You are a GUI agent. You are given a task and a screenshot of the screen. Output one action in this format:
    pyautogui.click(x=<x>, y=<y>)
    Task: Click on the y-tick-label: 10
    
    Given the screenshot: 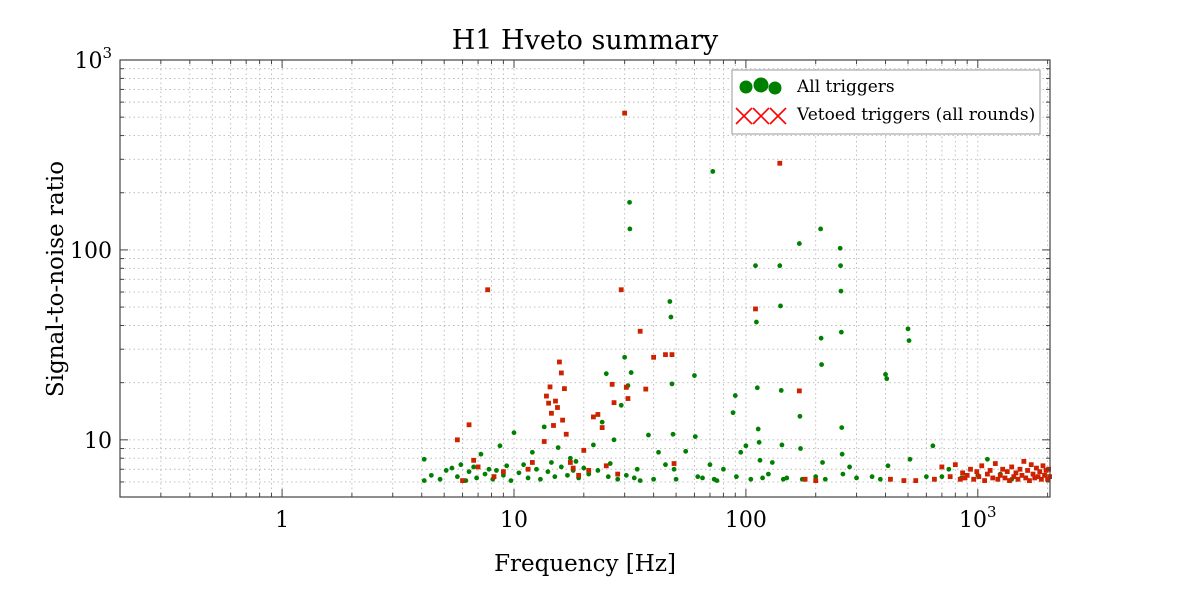 What is the action you would take?
    pyautogui.click(x=98, y=441)
    